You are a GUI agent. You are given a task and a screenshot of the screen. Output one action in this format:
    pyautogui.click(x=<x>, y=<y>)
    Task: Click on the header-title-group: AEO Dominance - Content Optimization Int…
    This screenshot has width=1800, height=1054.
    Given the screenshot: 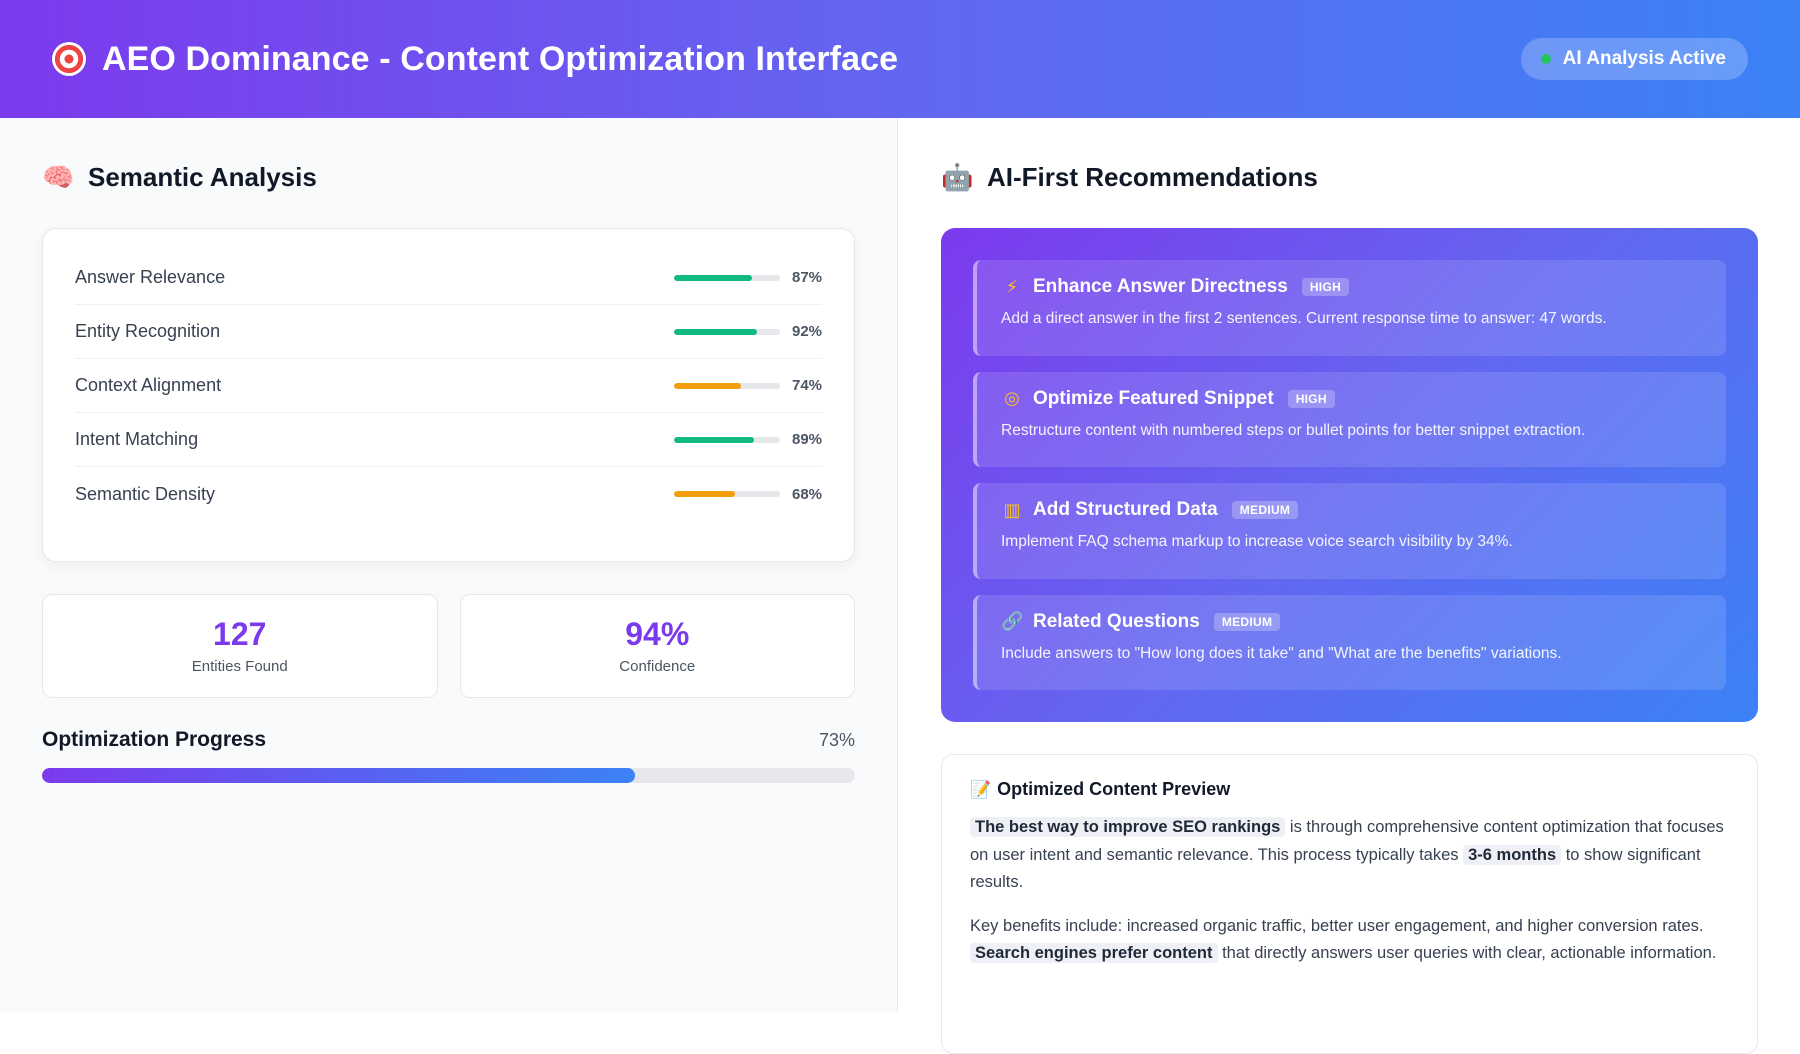 What is the action you would take?
    pyautogui.click(x=475, y=59)
    